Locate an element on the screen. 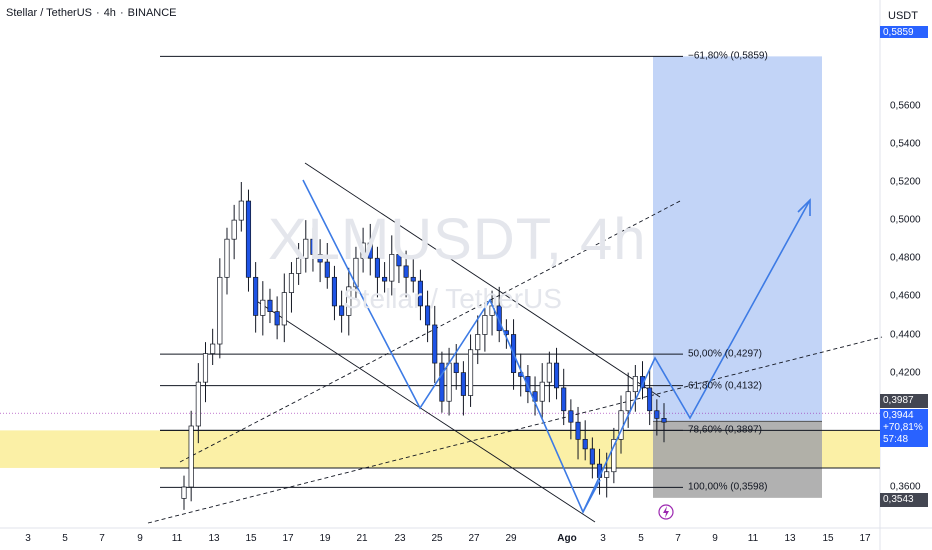 The height and width of the screenshot is (550, 932). time-tick-label: 13 is located at coordinates (214, 538).